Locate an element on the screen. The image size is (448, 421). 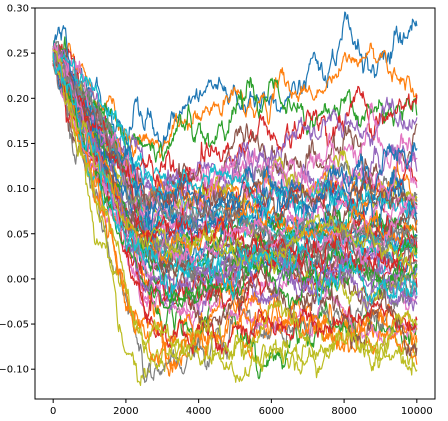
y-tick-label: −0.10 is located at coordinates (14, 370).